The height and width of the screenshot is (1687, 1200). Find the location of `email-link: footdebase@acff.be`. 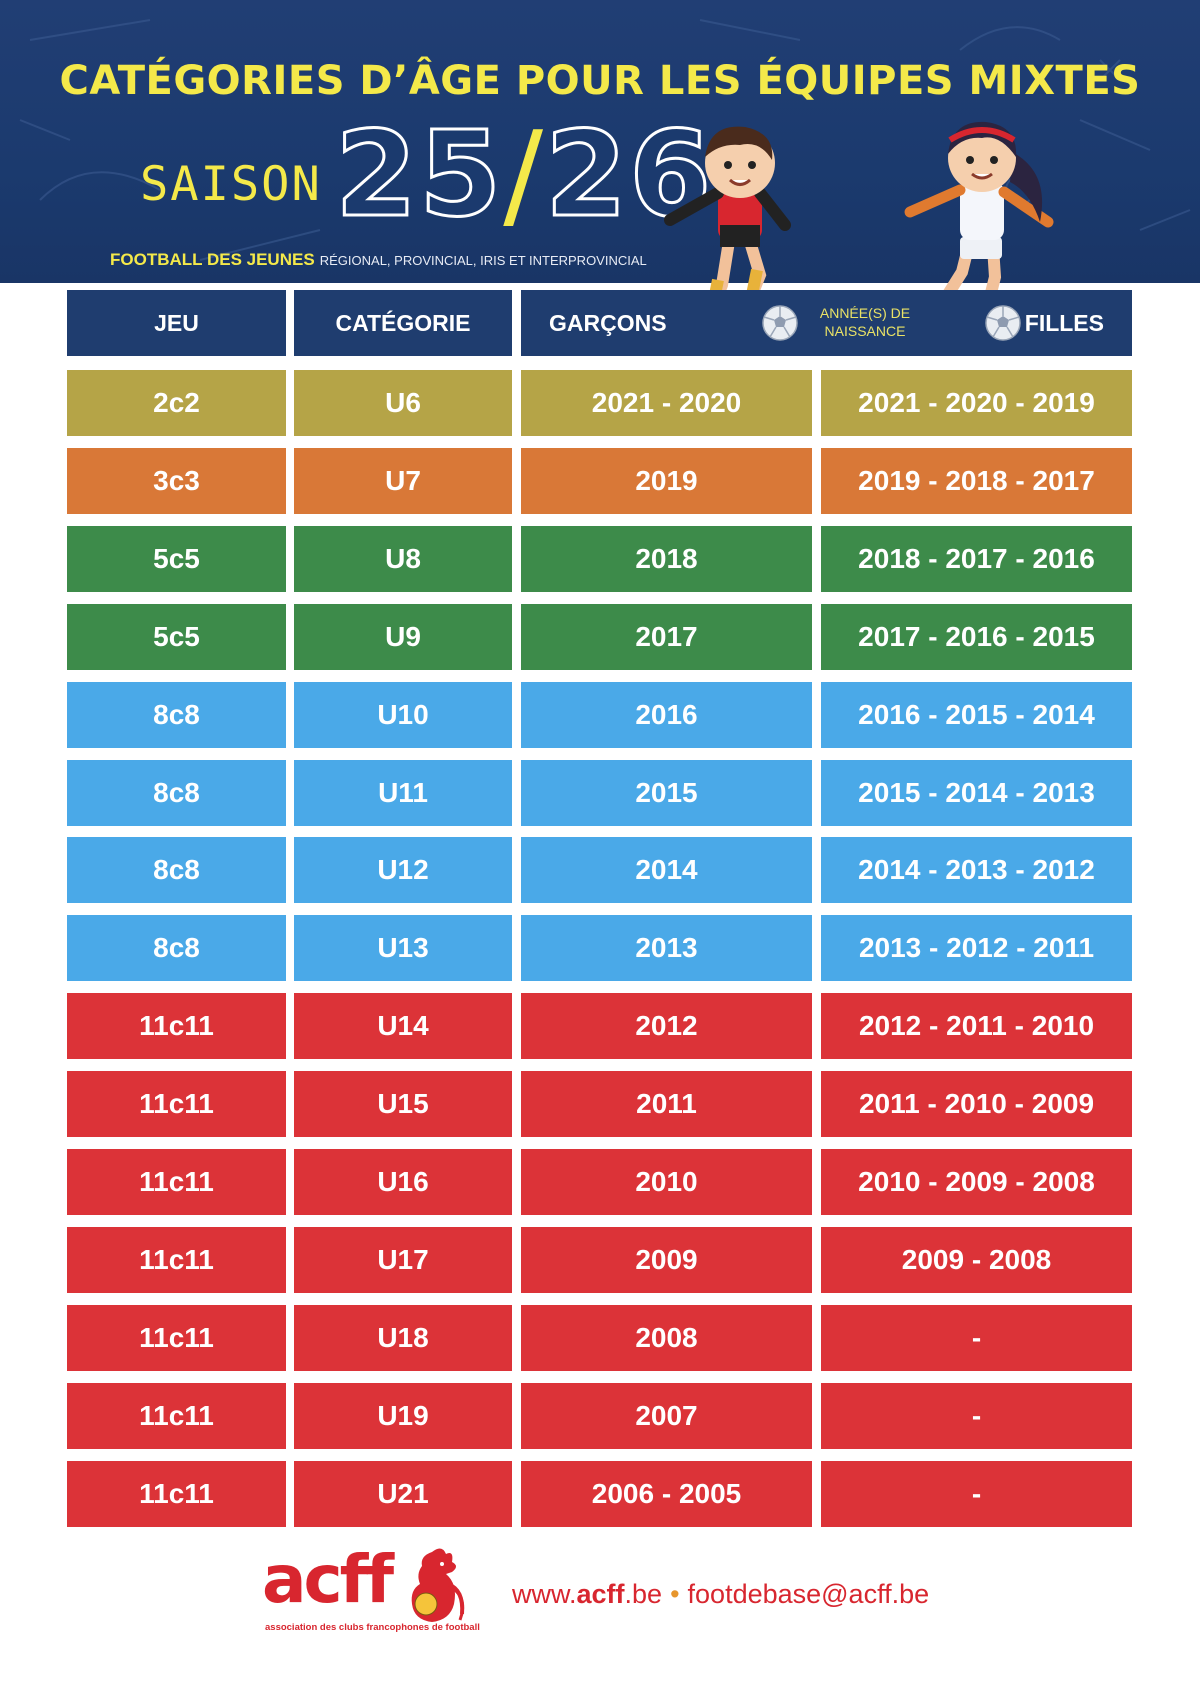

email-link: footdebase@acff.be is located at coordinates (808, 1594).